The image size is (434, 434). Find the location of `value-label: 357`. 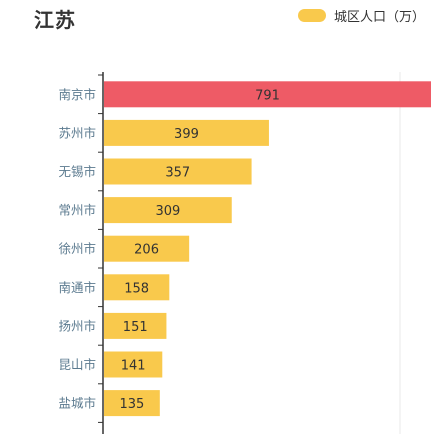

value-label: 357 is located at coordinates (177, 173).